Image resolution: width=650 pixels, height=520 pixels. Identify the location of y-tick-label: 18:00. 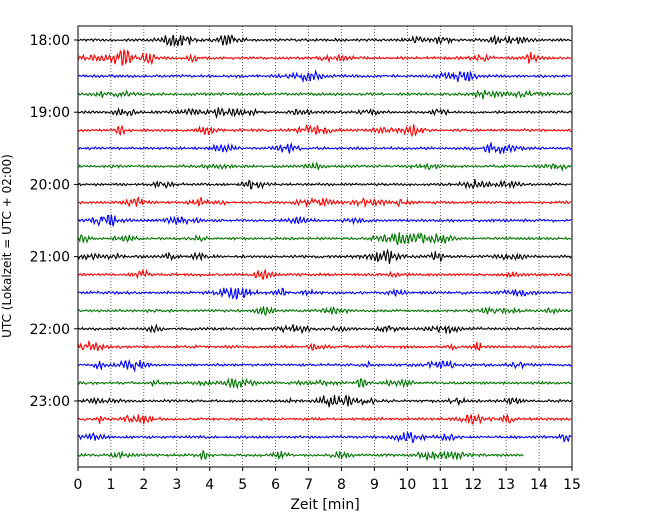
(50, 41).